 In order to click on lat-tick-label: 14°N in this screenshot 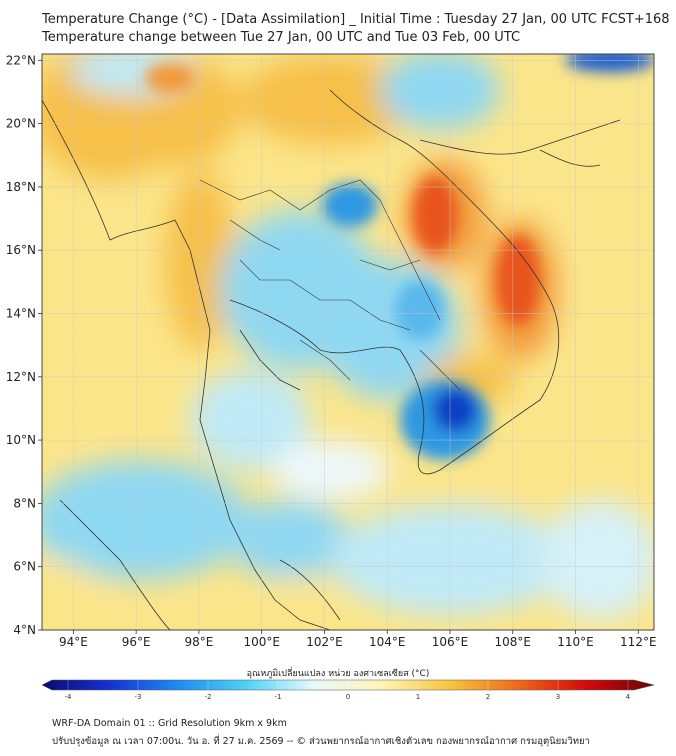, I will do `click(21, 314)`.